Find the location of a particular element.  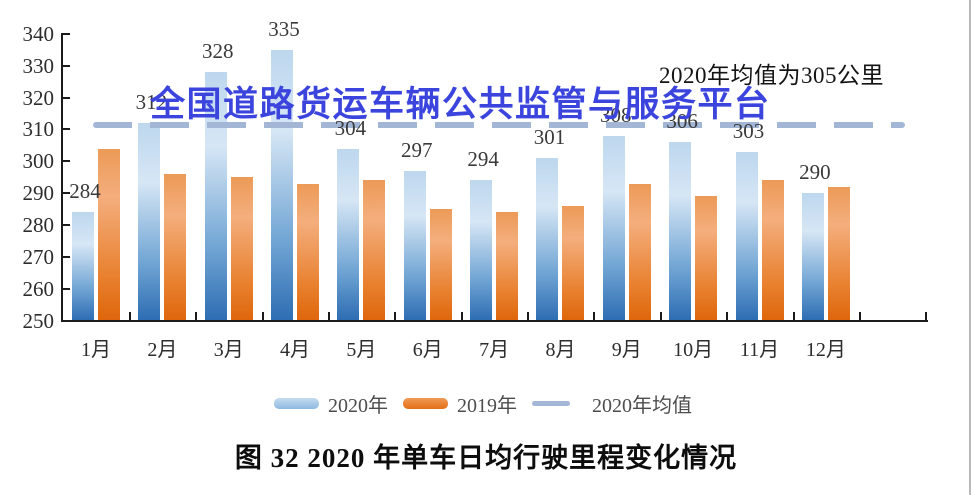

x-tick-label: 7月 is located at coordinates (494, 350).